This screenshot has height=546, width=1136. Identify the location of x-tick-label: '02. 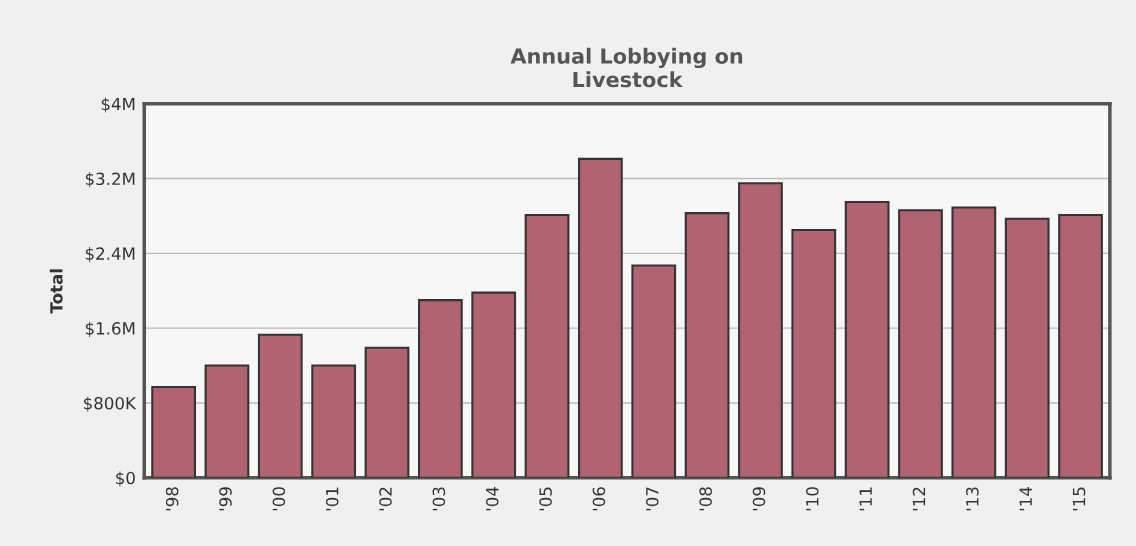
(385, 499).